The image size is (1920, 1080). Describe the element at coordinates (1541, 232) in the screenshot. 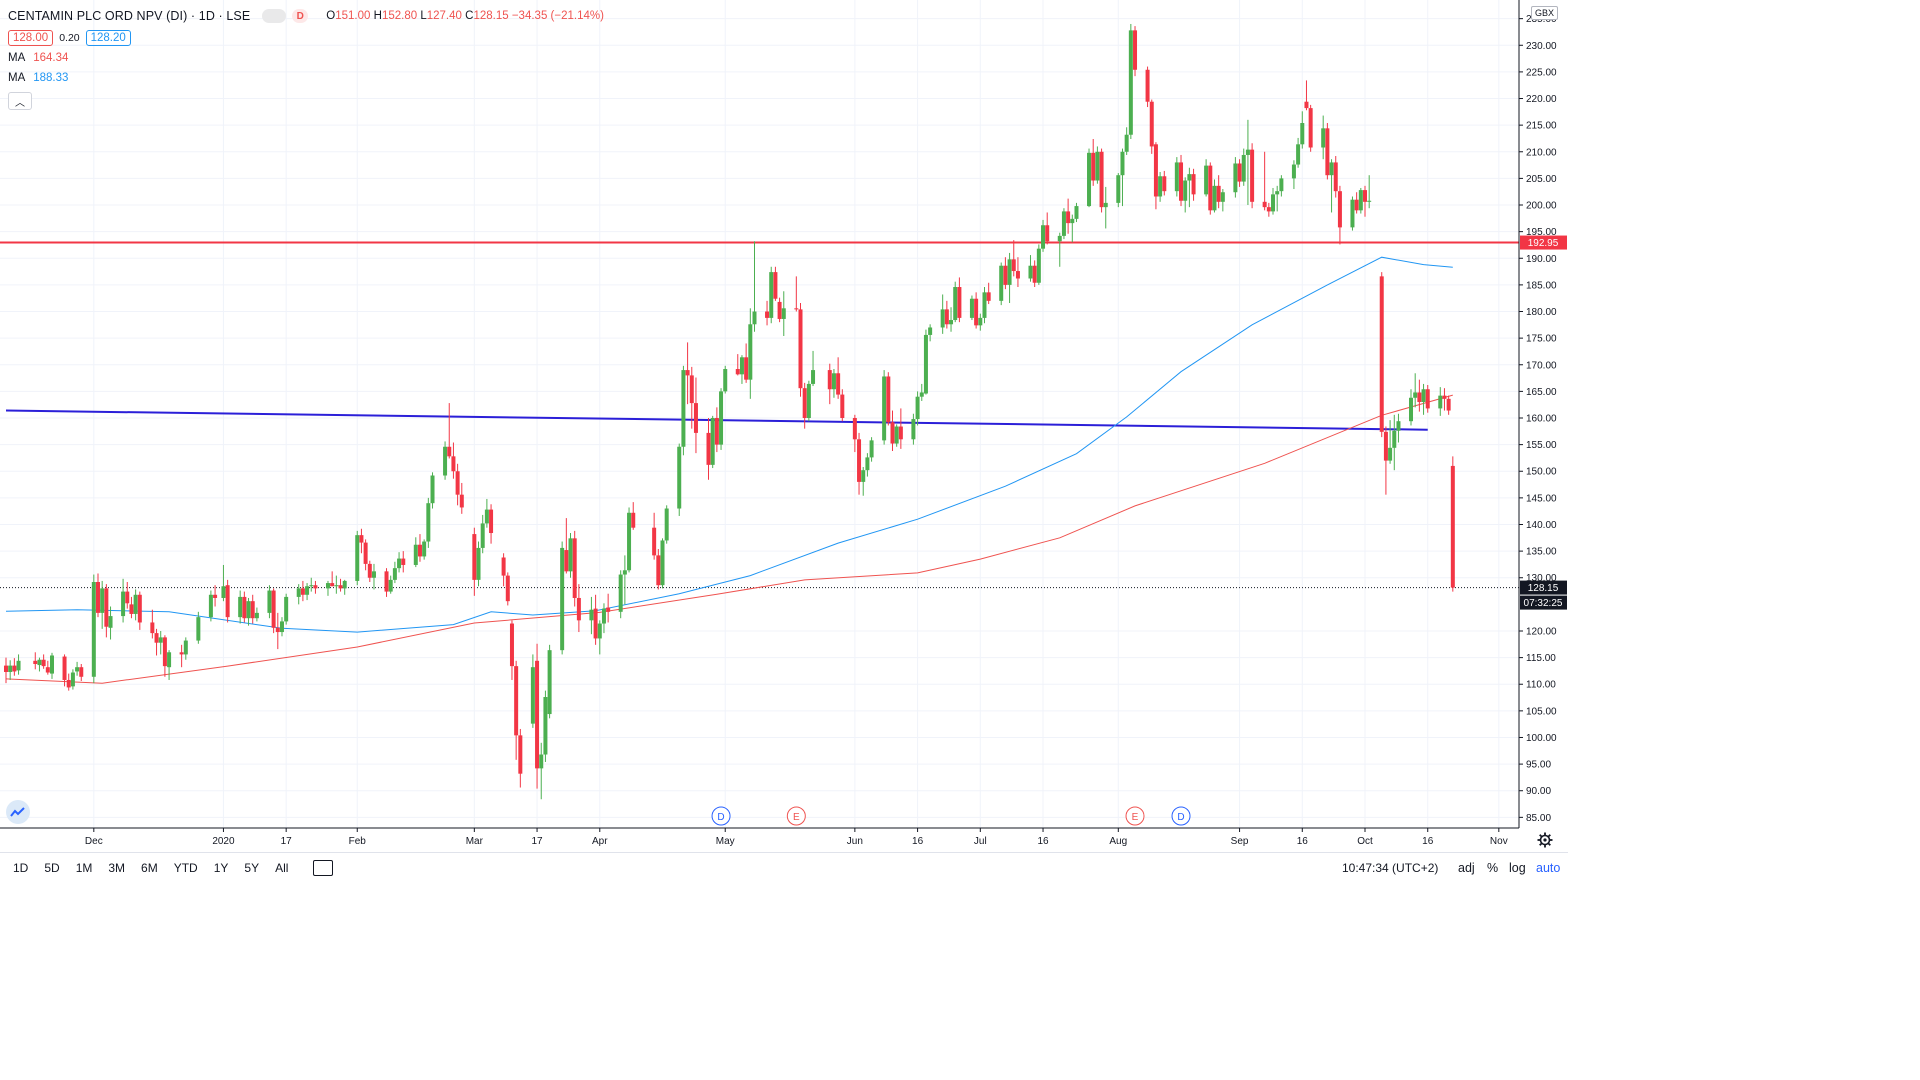

I see `price-tick-label: 195.00` at that location.